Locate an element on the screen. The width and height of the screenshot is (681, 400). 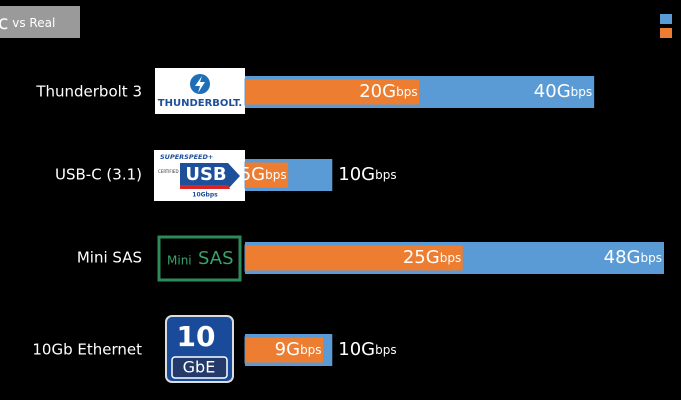
logo-arrow is located at coordinates (210, 176).